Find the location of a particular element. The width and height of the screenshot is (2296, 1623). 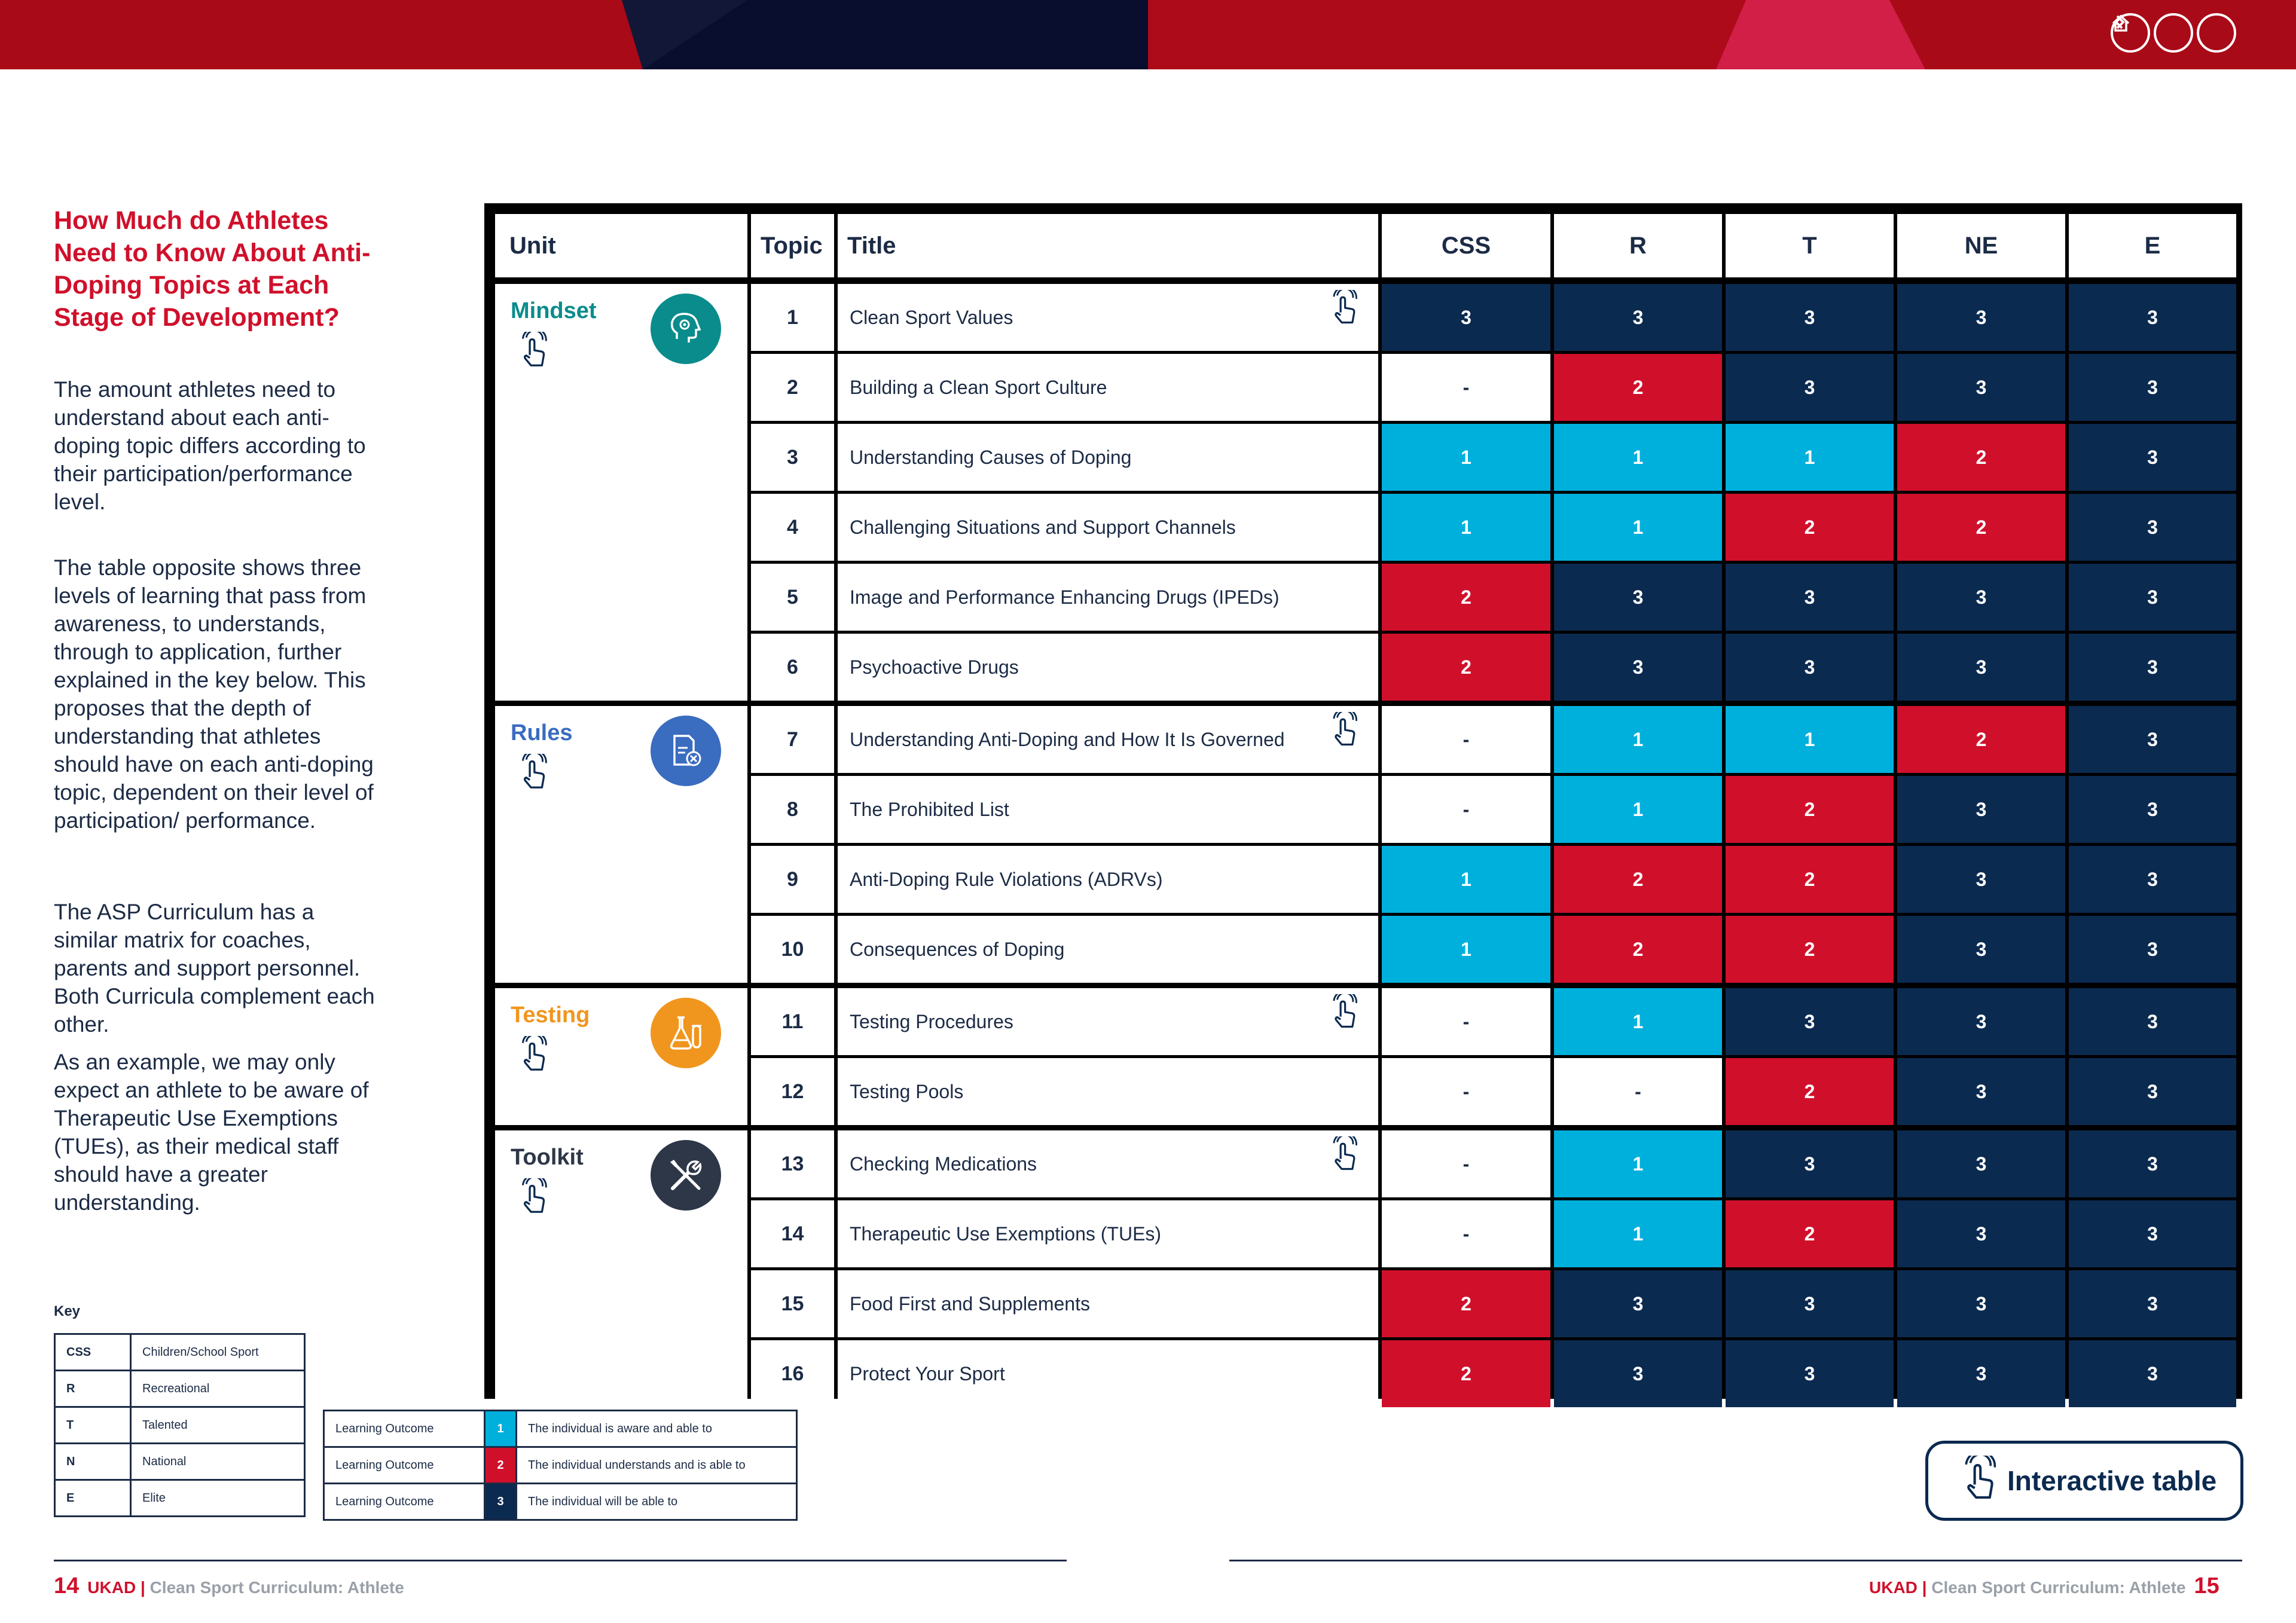

topic-number: 11 is located at coordinates (792, 1022).